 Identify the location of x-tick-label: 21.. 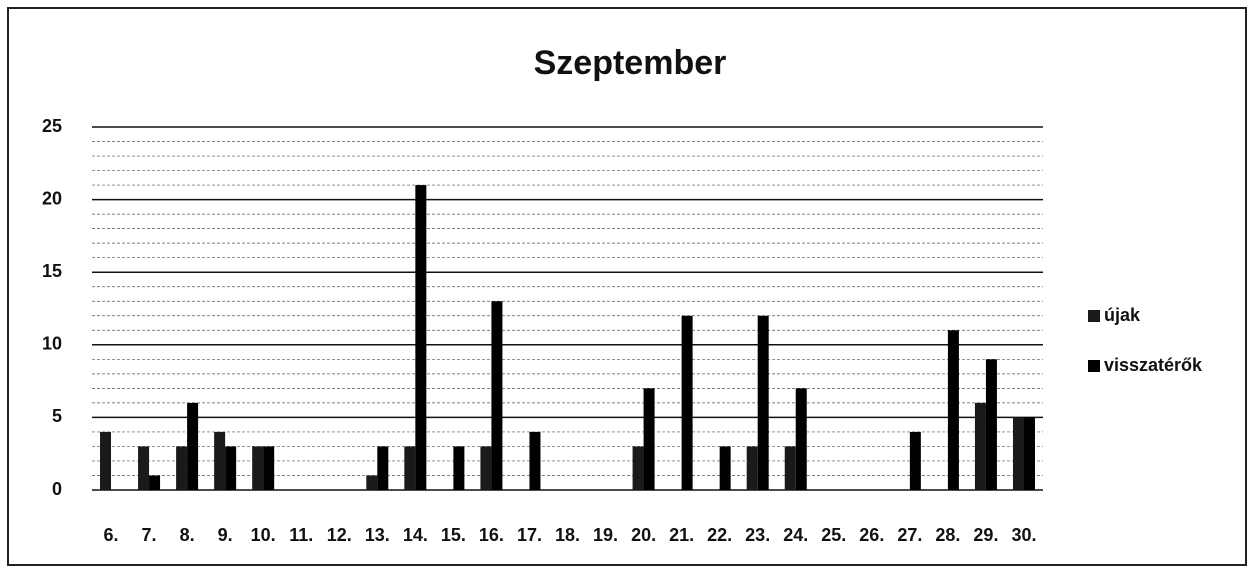
(681, 535).